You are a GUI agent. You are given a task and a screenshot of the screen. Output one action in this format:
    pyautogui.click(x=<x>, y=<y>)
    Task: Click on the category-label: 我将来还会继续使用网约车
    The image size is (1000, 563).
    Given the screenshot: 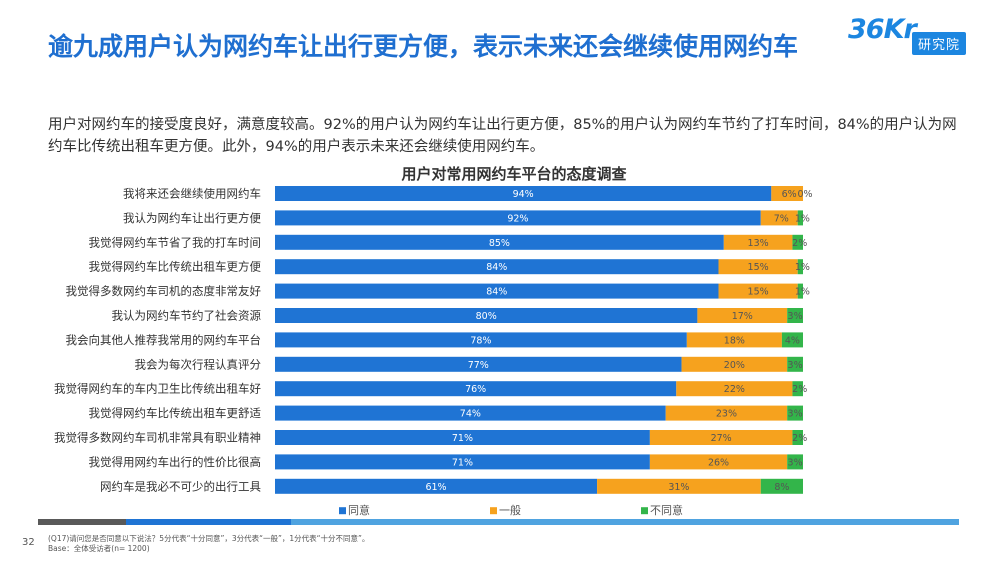 What is the action you would take?
    pyautogui.click(x=192, y=194)
    